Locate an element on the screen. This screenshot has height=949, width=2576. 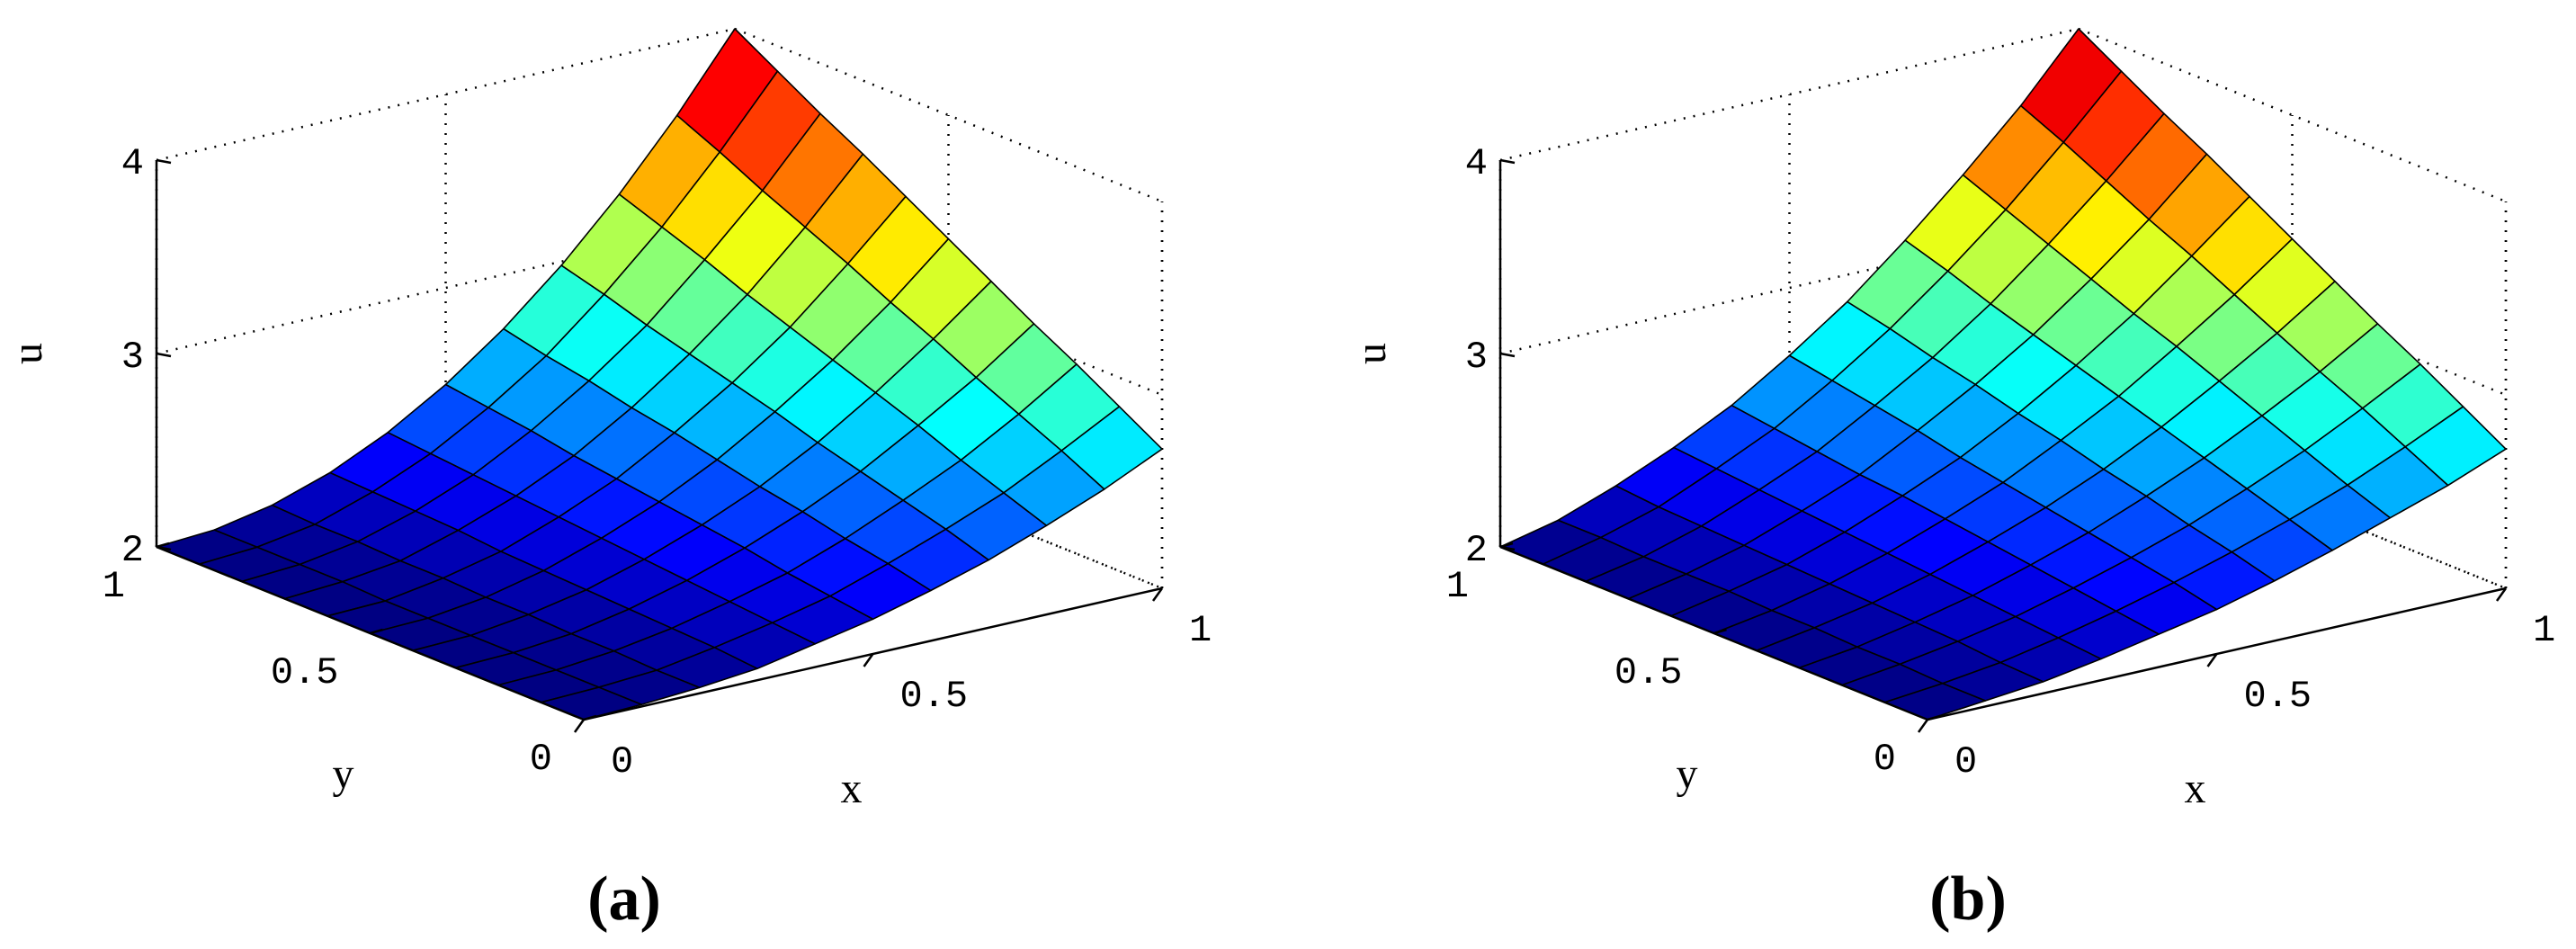
caption: (a) is located at coordinates (624, 899).